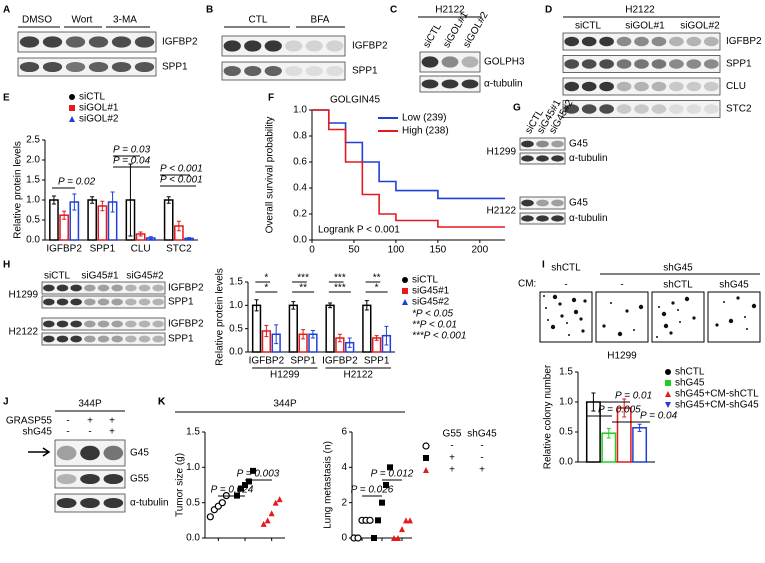  I want to click on legend-label: siCTL, so click(92, 97).